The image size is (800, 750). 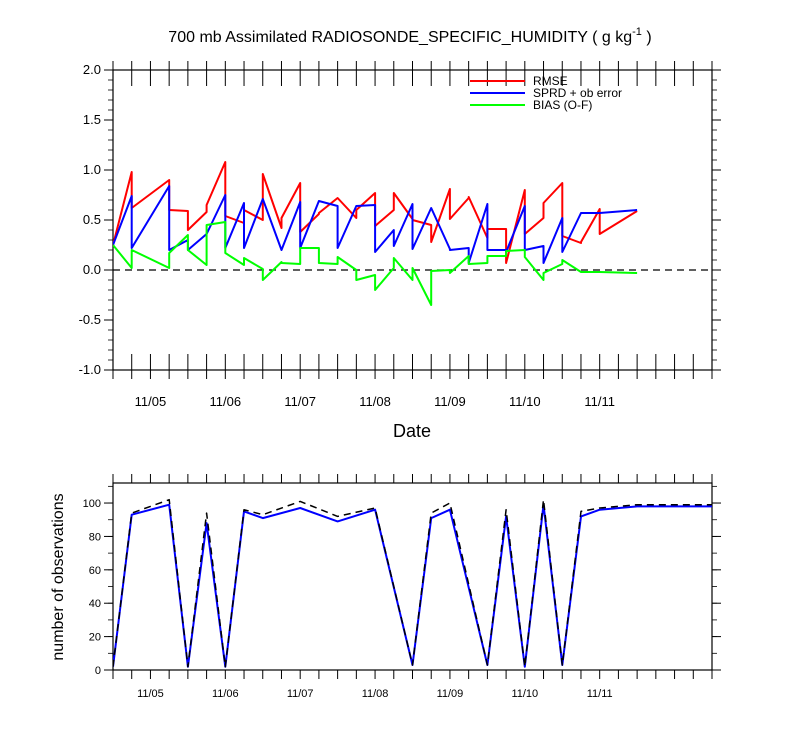 What do you see at coordinates (90, 319) in the screenshot?
I see `top-y-tick-label: -0.5` at bounding box center [90, 319].